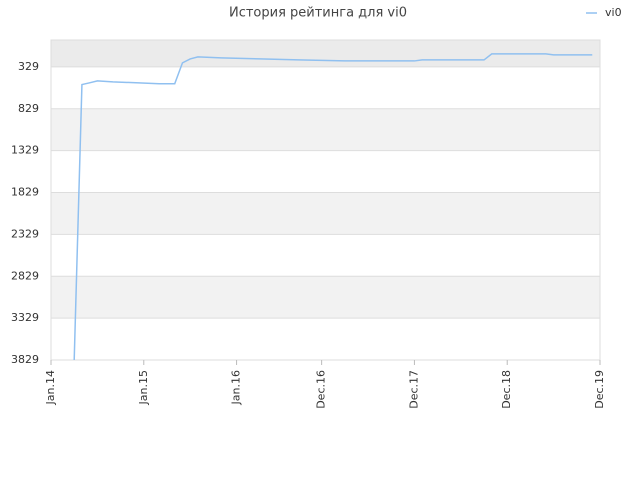 The image size is (640, 480). Describe the element at coordinates (413, 389) in the screenshot. I see `x-tick-label: Dec.17` at that location.